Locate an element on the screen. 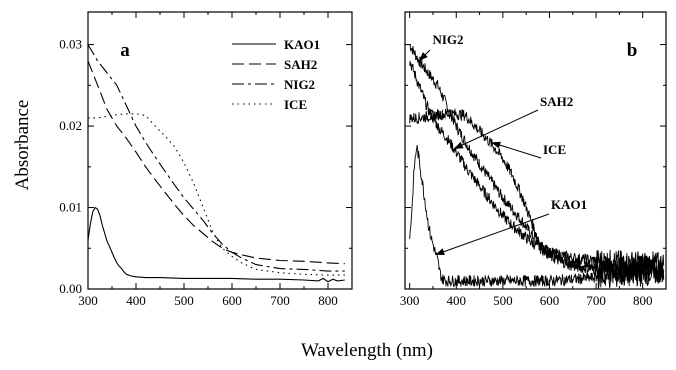 The width and height of the screenshot is (676, 370). annotation-nig2: NIG2 is located at coordinates (447, 39).